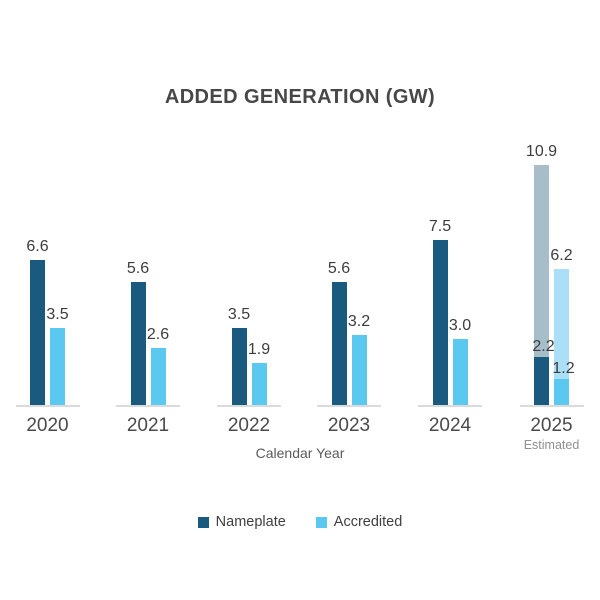 The image size is (600, 600). I want to click on bar-nameplate-2024, so click(440, 322).